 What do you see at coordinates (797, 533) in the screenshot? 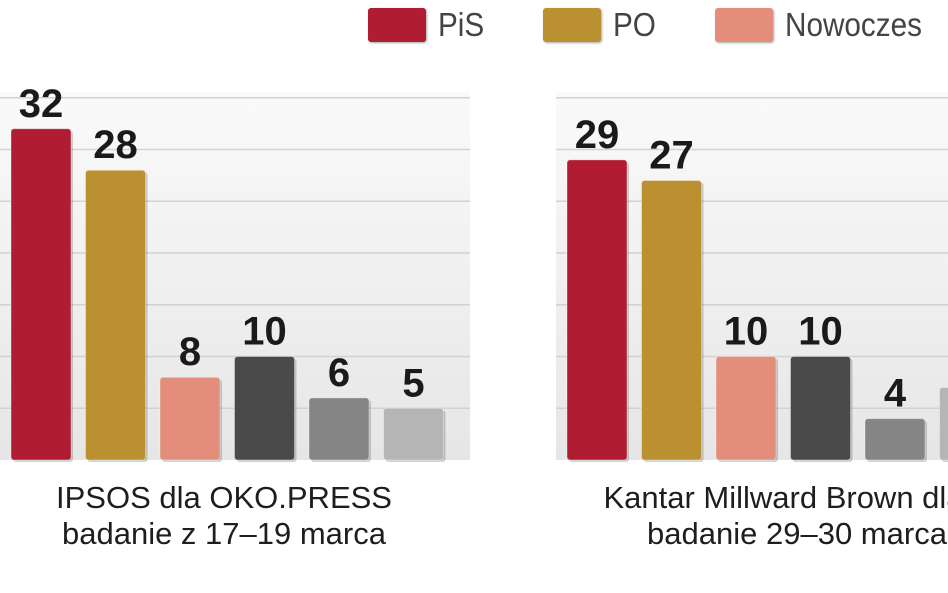
I see `group-caption: badanie 29–30 marca` at bounding box center [797, 533].